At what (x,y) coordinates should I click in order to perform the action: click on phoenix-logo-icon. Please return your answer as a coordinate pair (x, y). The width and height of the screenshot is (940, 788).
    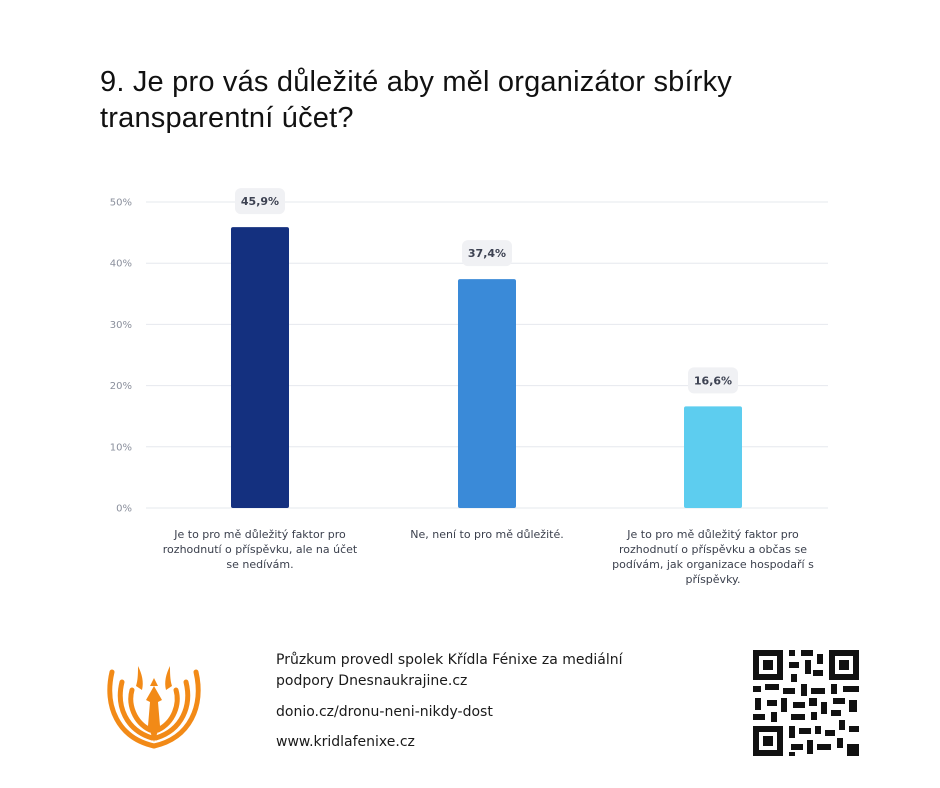
    Looking at the image, I should click on (154, 707).